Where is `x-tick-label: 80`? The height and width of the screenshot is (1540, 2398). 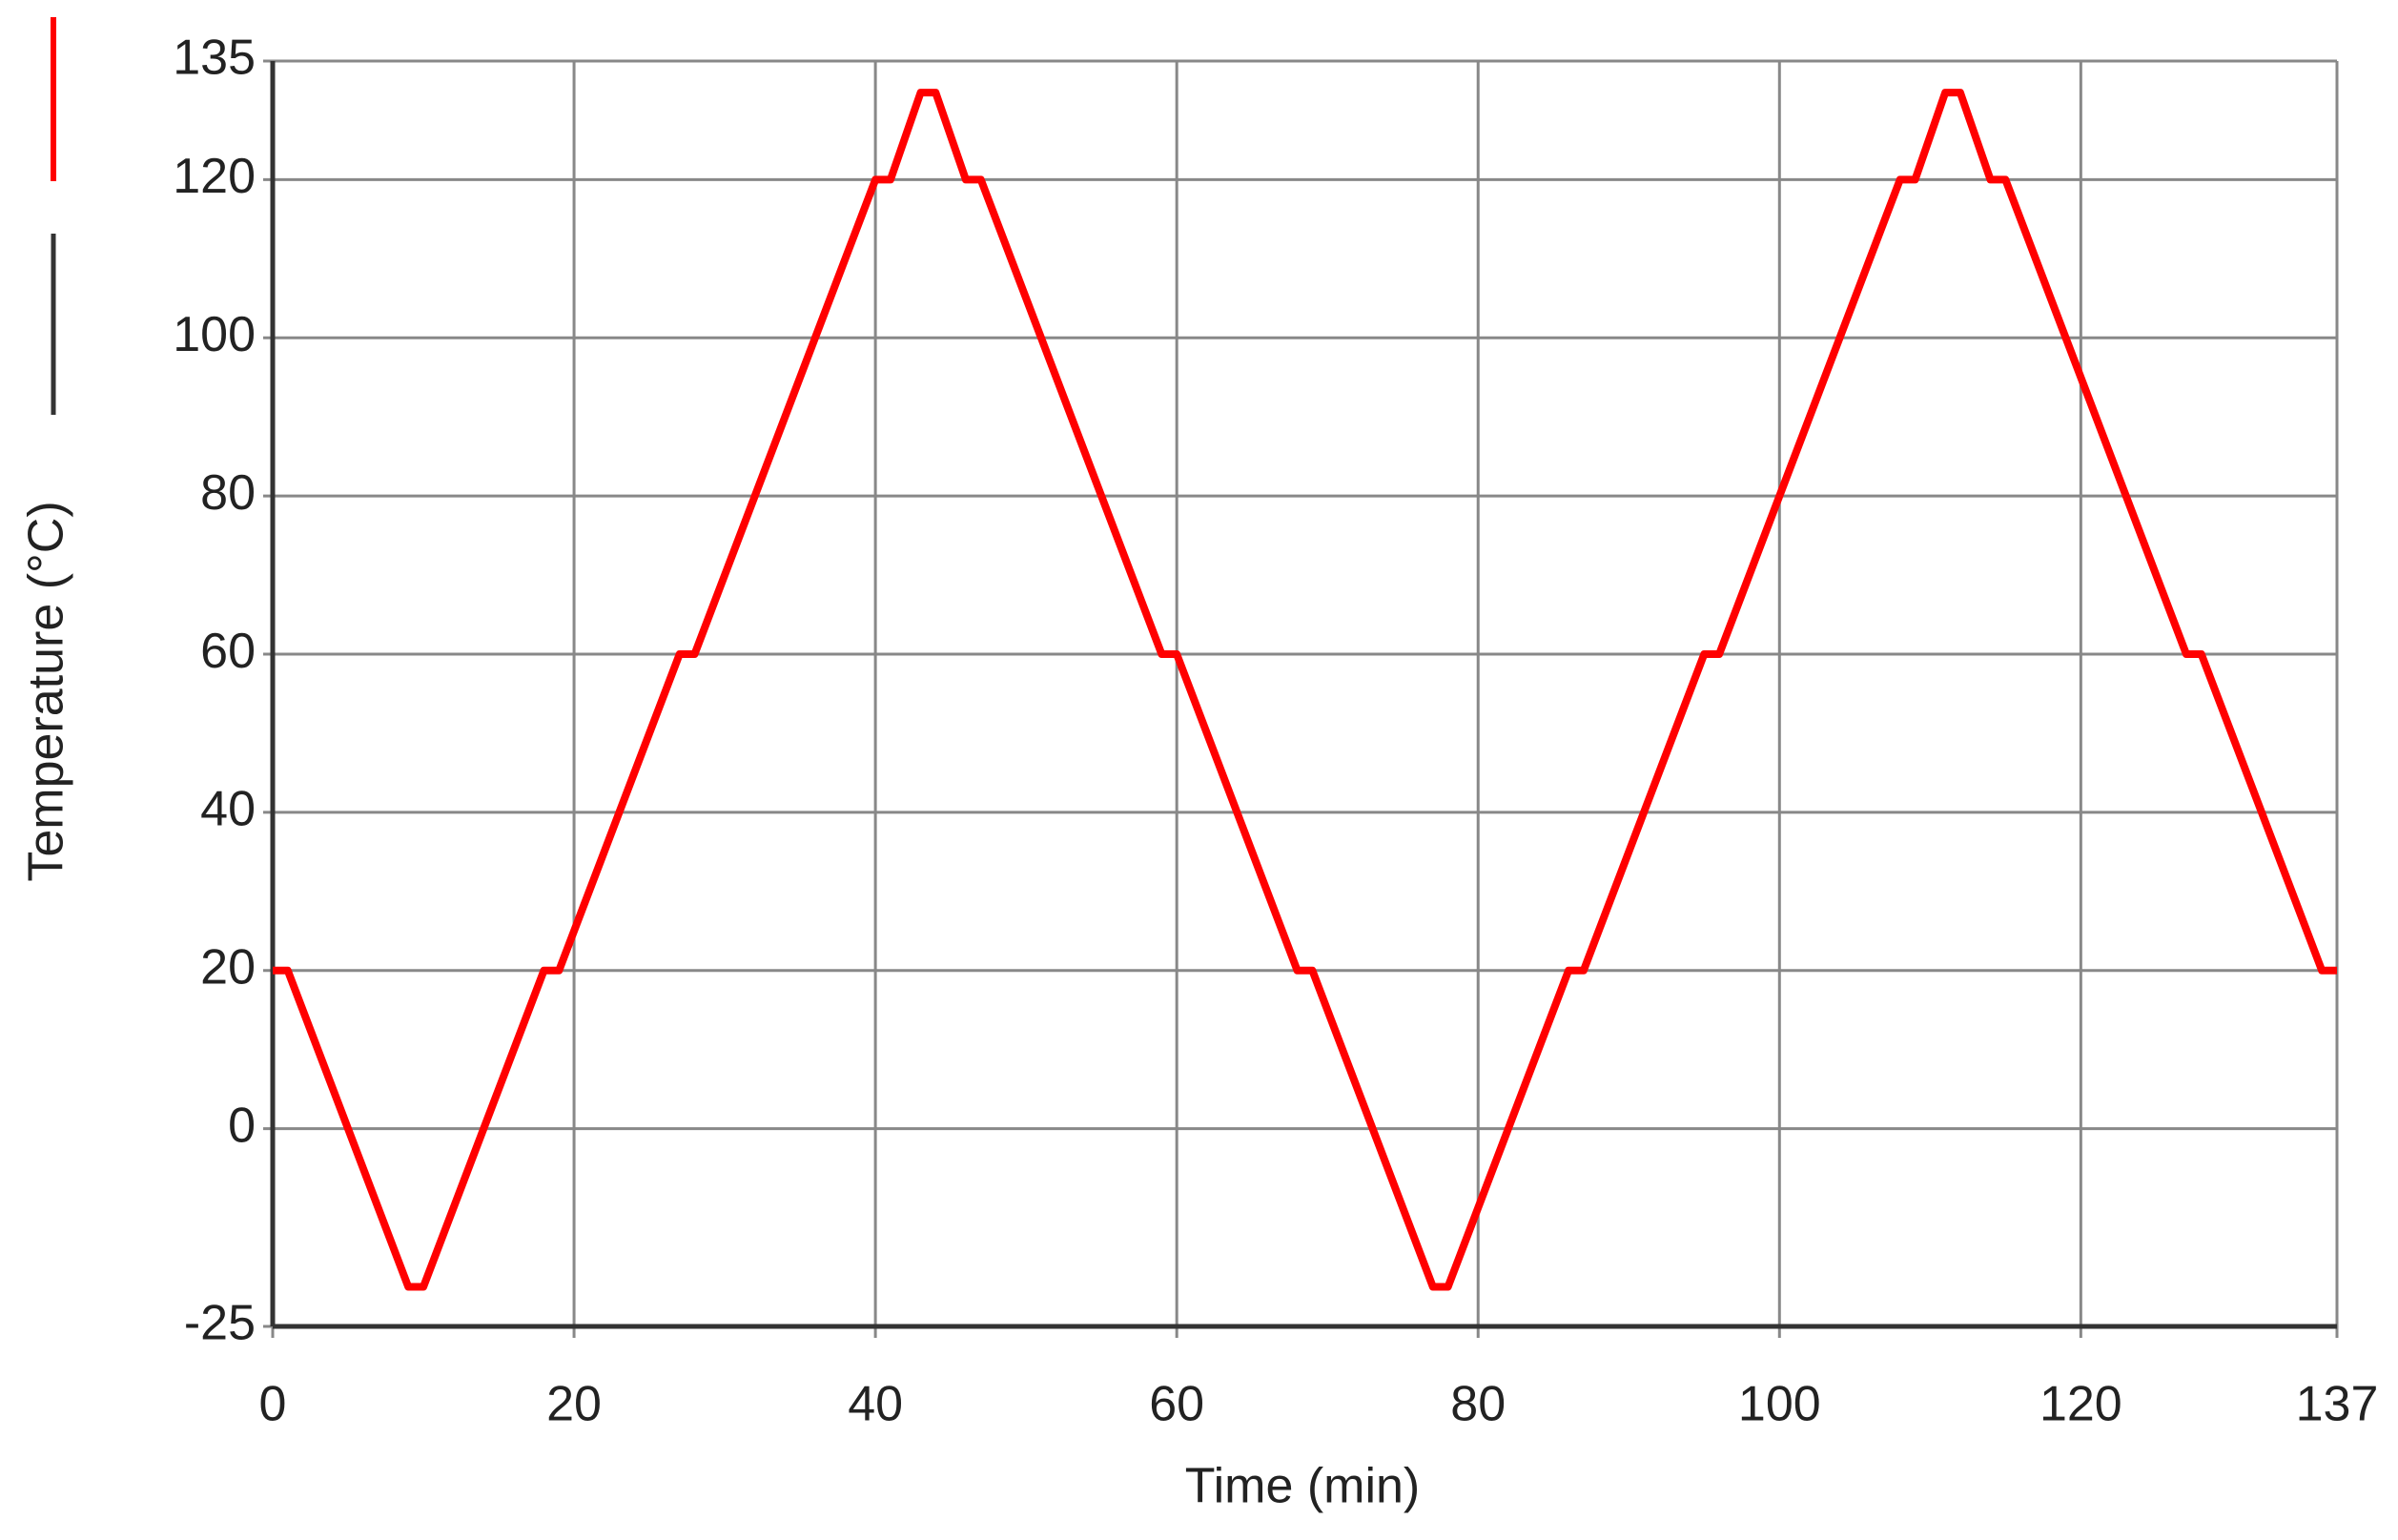
x-tick-label: 80 is located at coordinates (1478, 1404).